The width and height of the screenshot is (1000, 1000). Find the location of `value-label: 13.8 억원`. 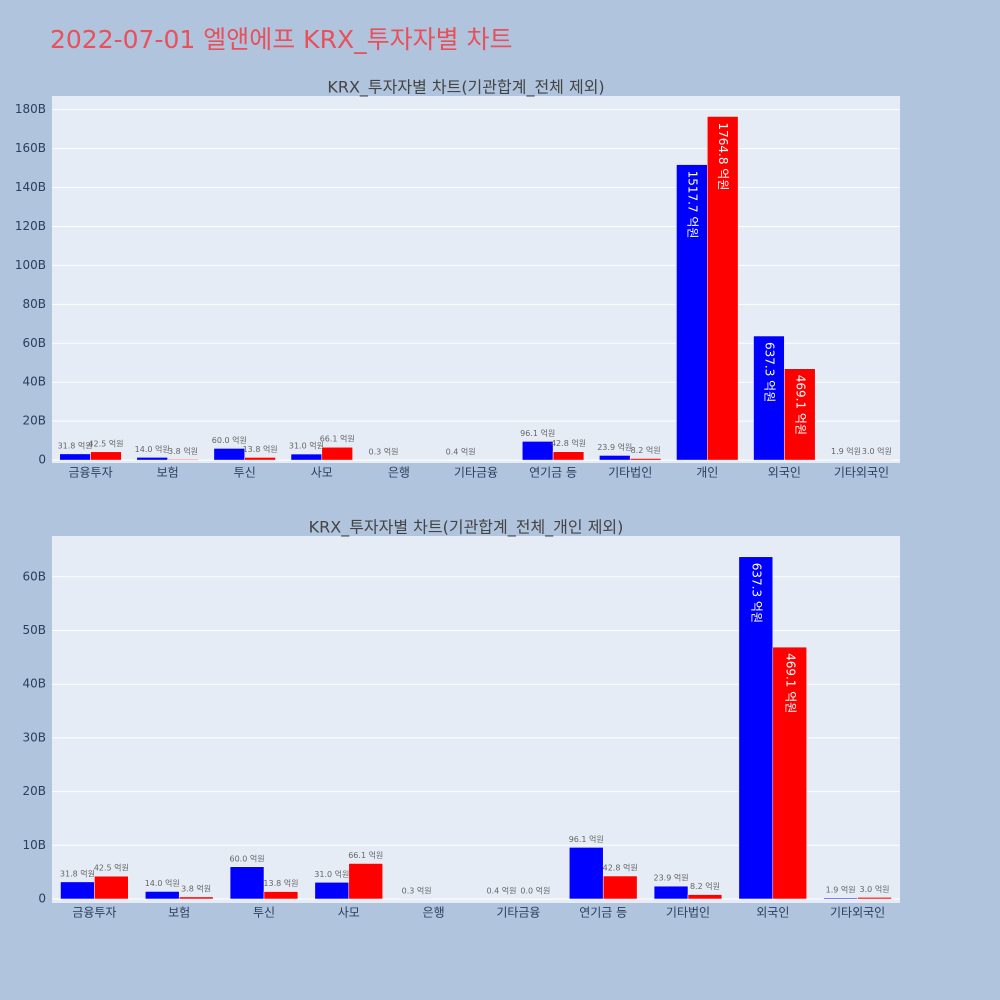

value-label: 13.8 억원 is located at coordinates (260, 449).